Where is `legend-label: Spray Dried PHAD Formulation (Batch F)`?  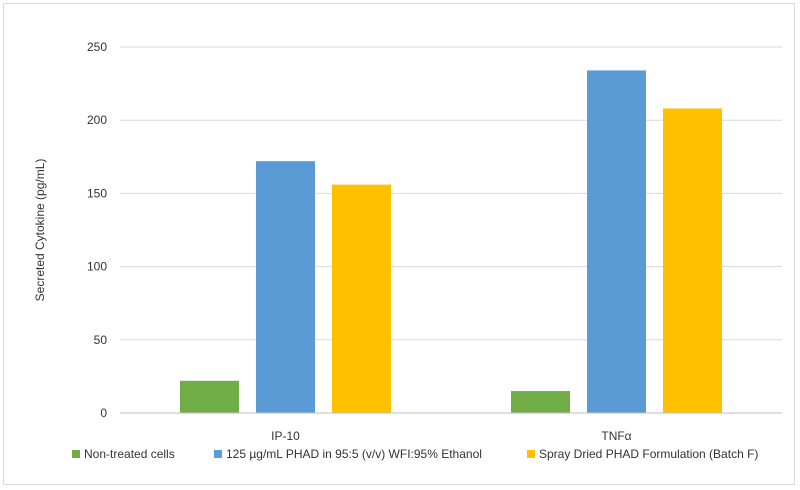 legend-label: Spray Dried PHAD Formulation (Batch F) is located at coordinates (648, 454).